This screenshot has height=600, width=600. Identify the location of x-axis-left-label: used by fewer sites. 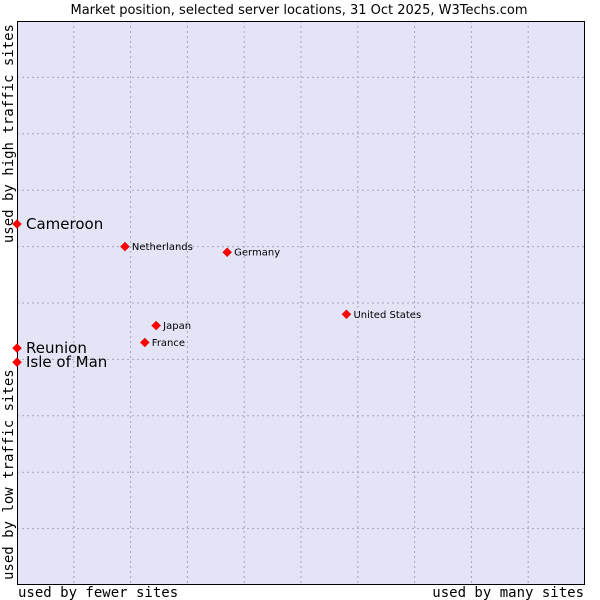
(98, 592).